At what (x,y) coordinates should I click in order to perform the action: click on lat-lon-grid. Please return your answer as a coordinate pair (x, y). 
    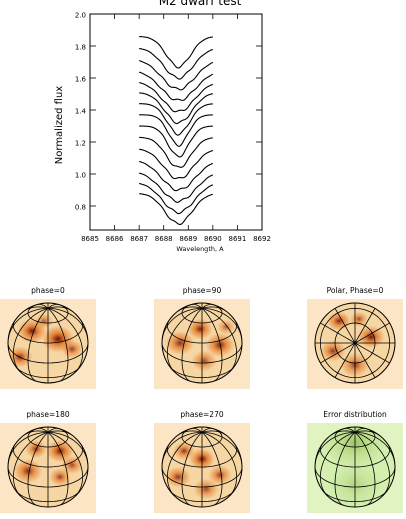
    Looking at the image, I should click on (48, 343).